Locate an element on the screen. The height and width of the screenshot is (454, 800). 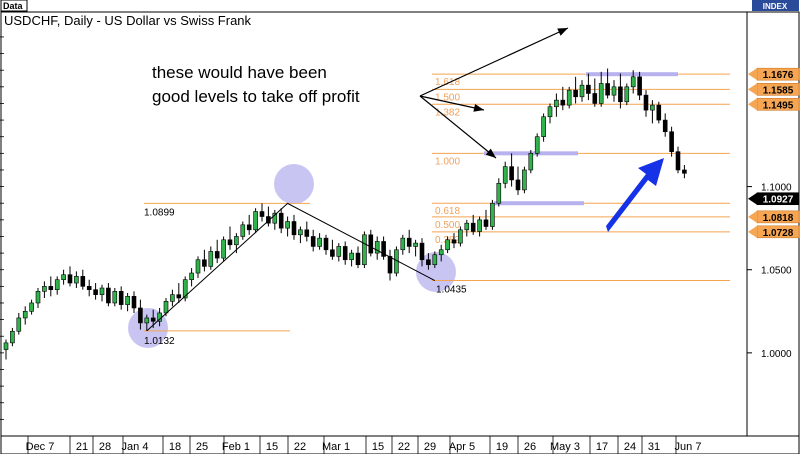
index-tag is located at coordinates (775, 5).